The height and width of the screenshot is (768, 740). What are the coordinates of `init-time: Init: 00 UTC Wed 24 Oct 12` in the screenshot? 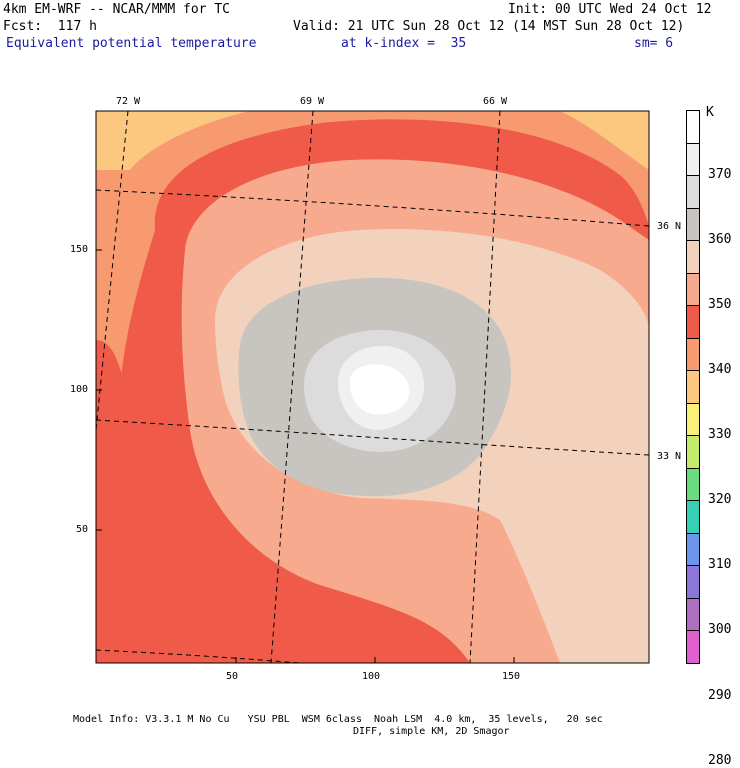 It's located at (610, 9).